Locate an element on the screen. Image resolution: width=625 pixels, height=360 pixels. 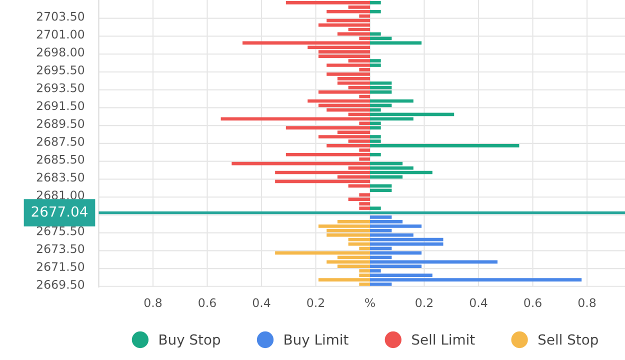
y-tick-label: 2671.50 is located at coordinates (60, 267).